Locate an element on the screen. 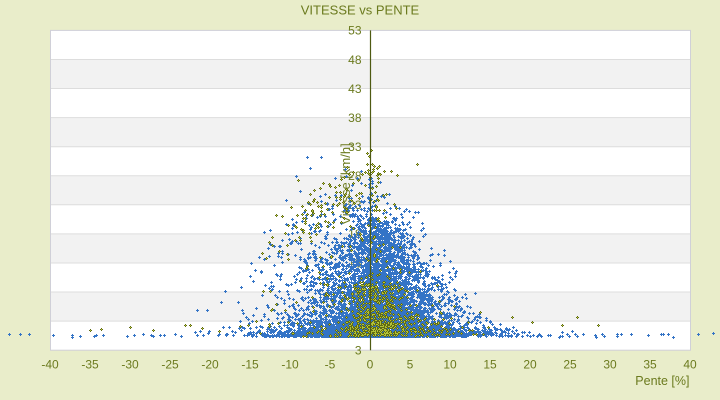 Image resolution: width=720 pixels, height=400 pixels. svg-text: Pente [%] is located at coordinates (662, 381).